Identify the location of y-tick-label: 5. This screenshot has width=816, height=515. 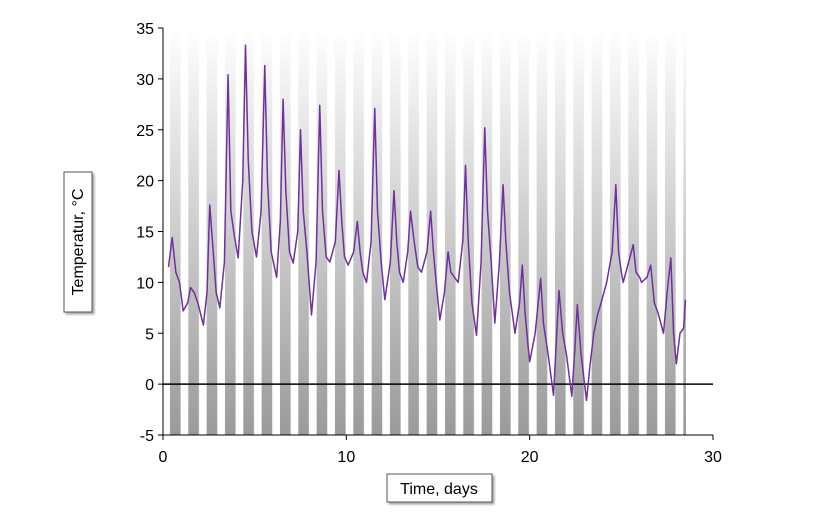
(149, 334).